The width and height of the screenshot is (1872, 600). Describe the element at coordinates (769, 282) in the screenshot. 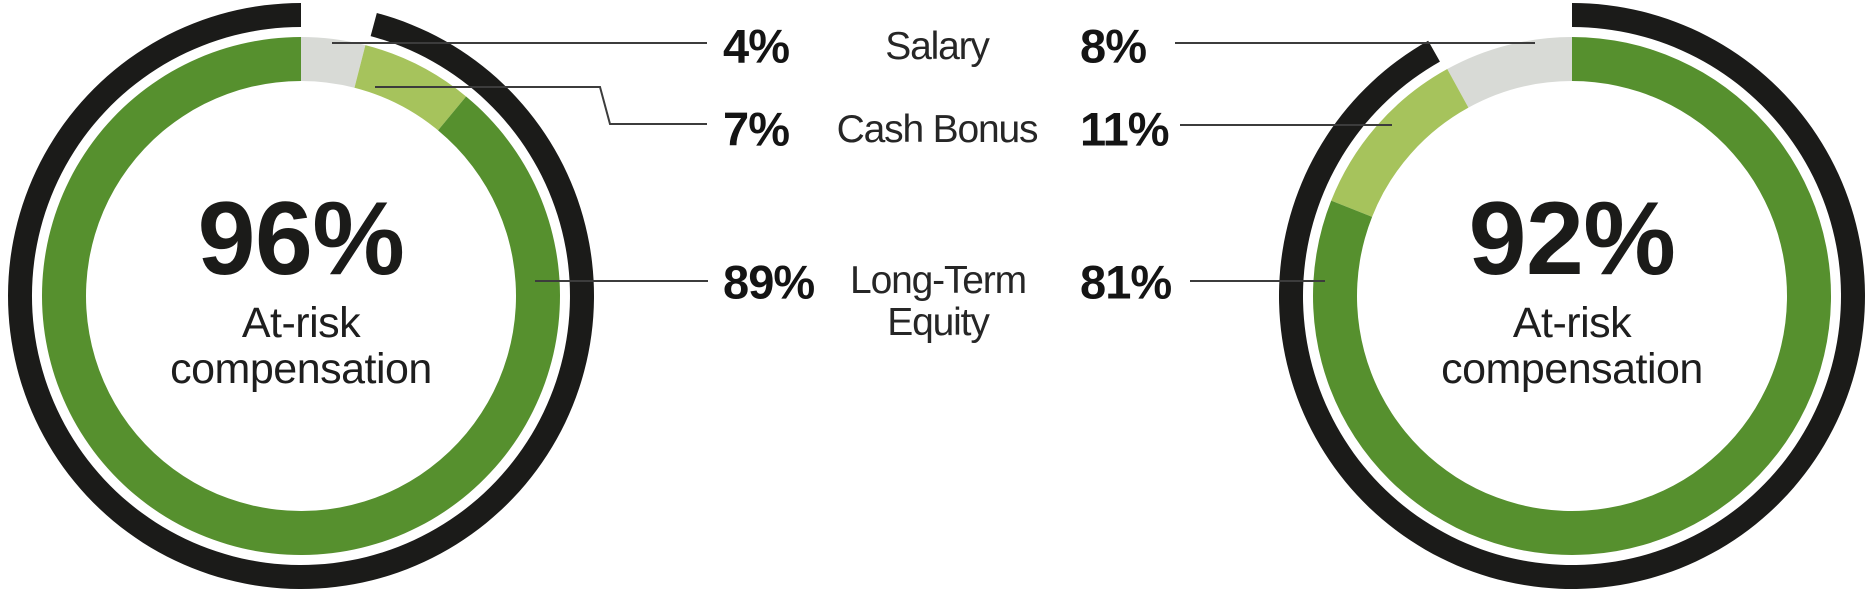

I see `long-term-equity-left-value: 89%` at that location.